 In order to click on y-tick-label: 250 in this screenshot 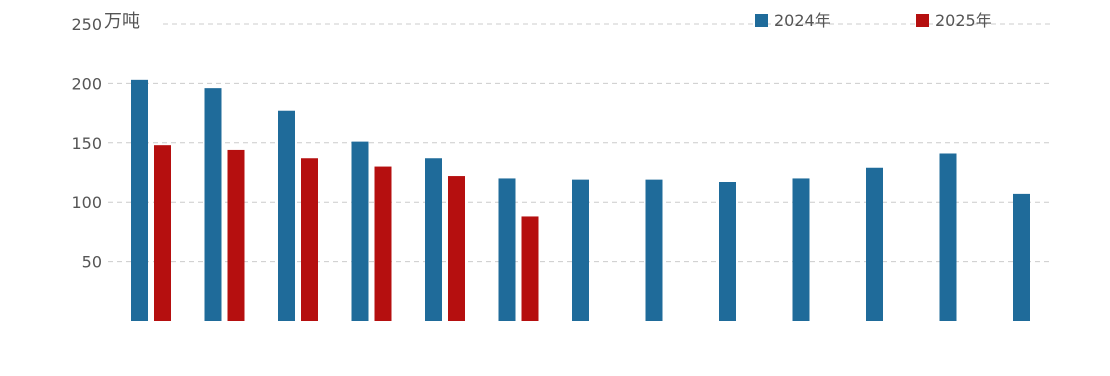, I will do `click(86, 24)`.